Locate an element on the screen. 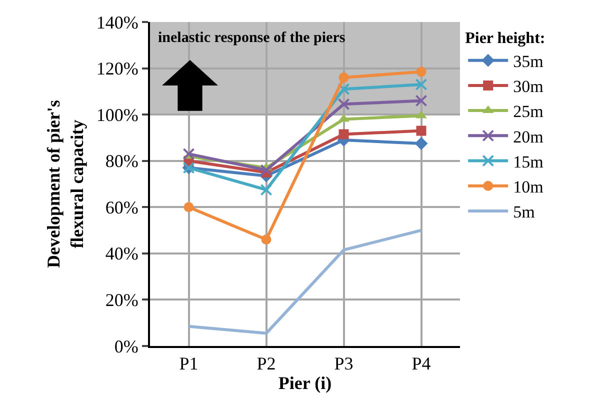  band-label: inelastic response of the piers is located at coordinates (252, 38).